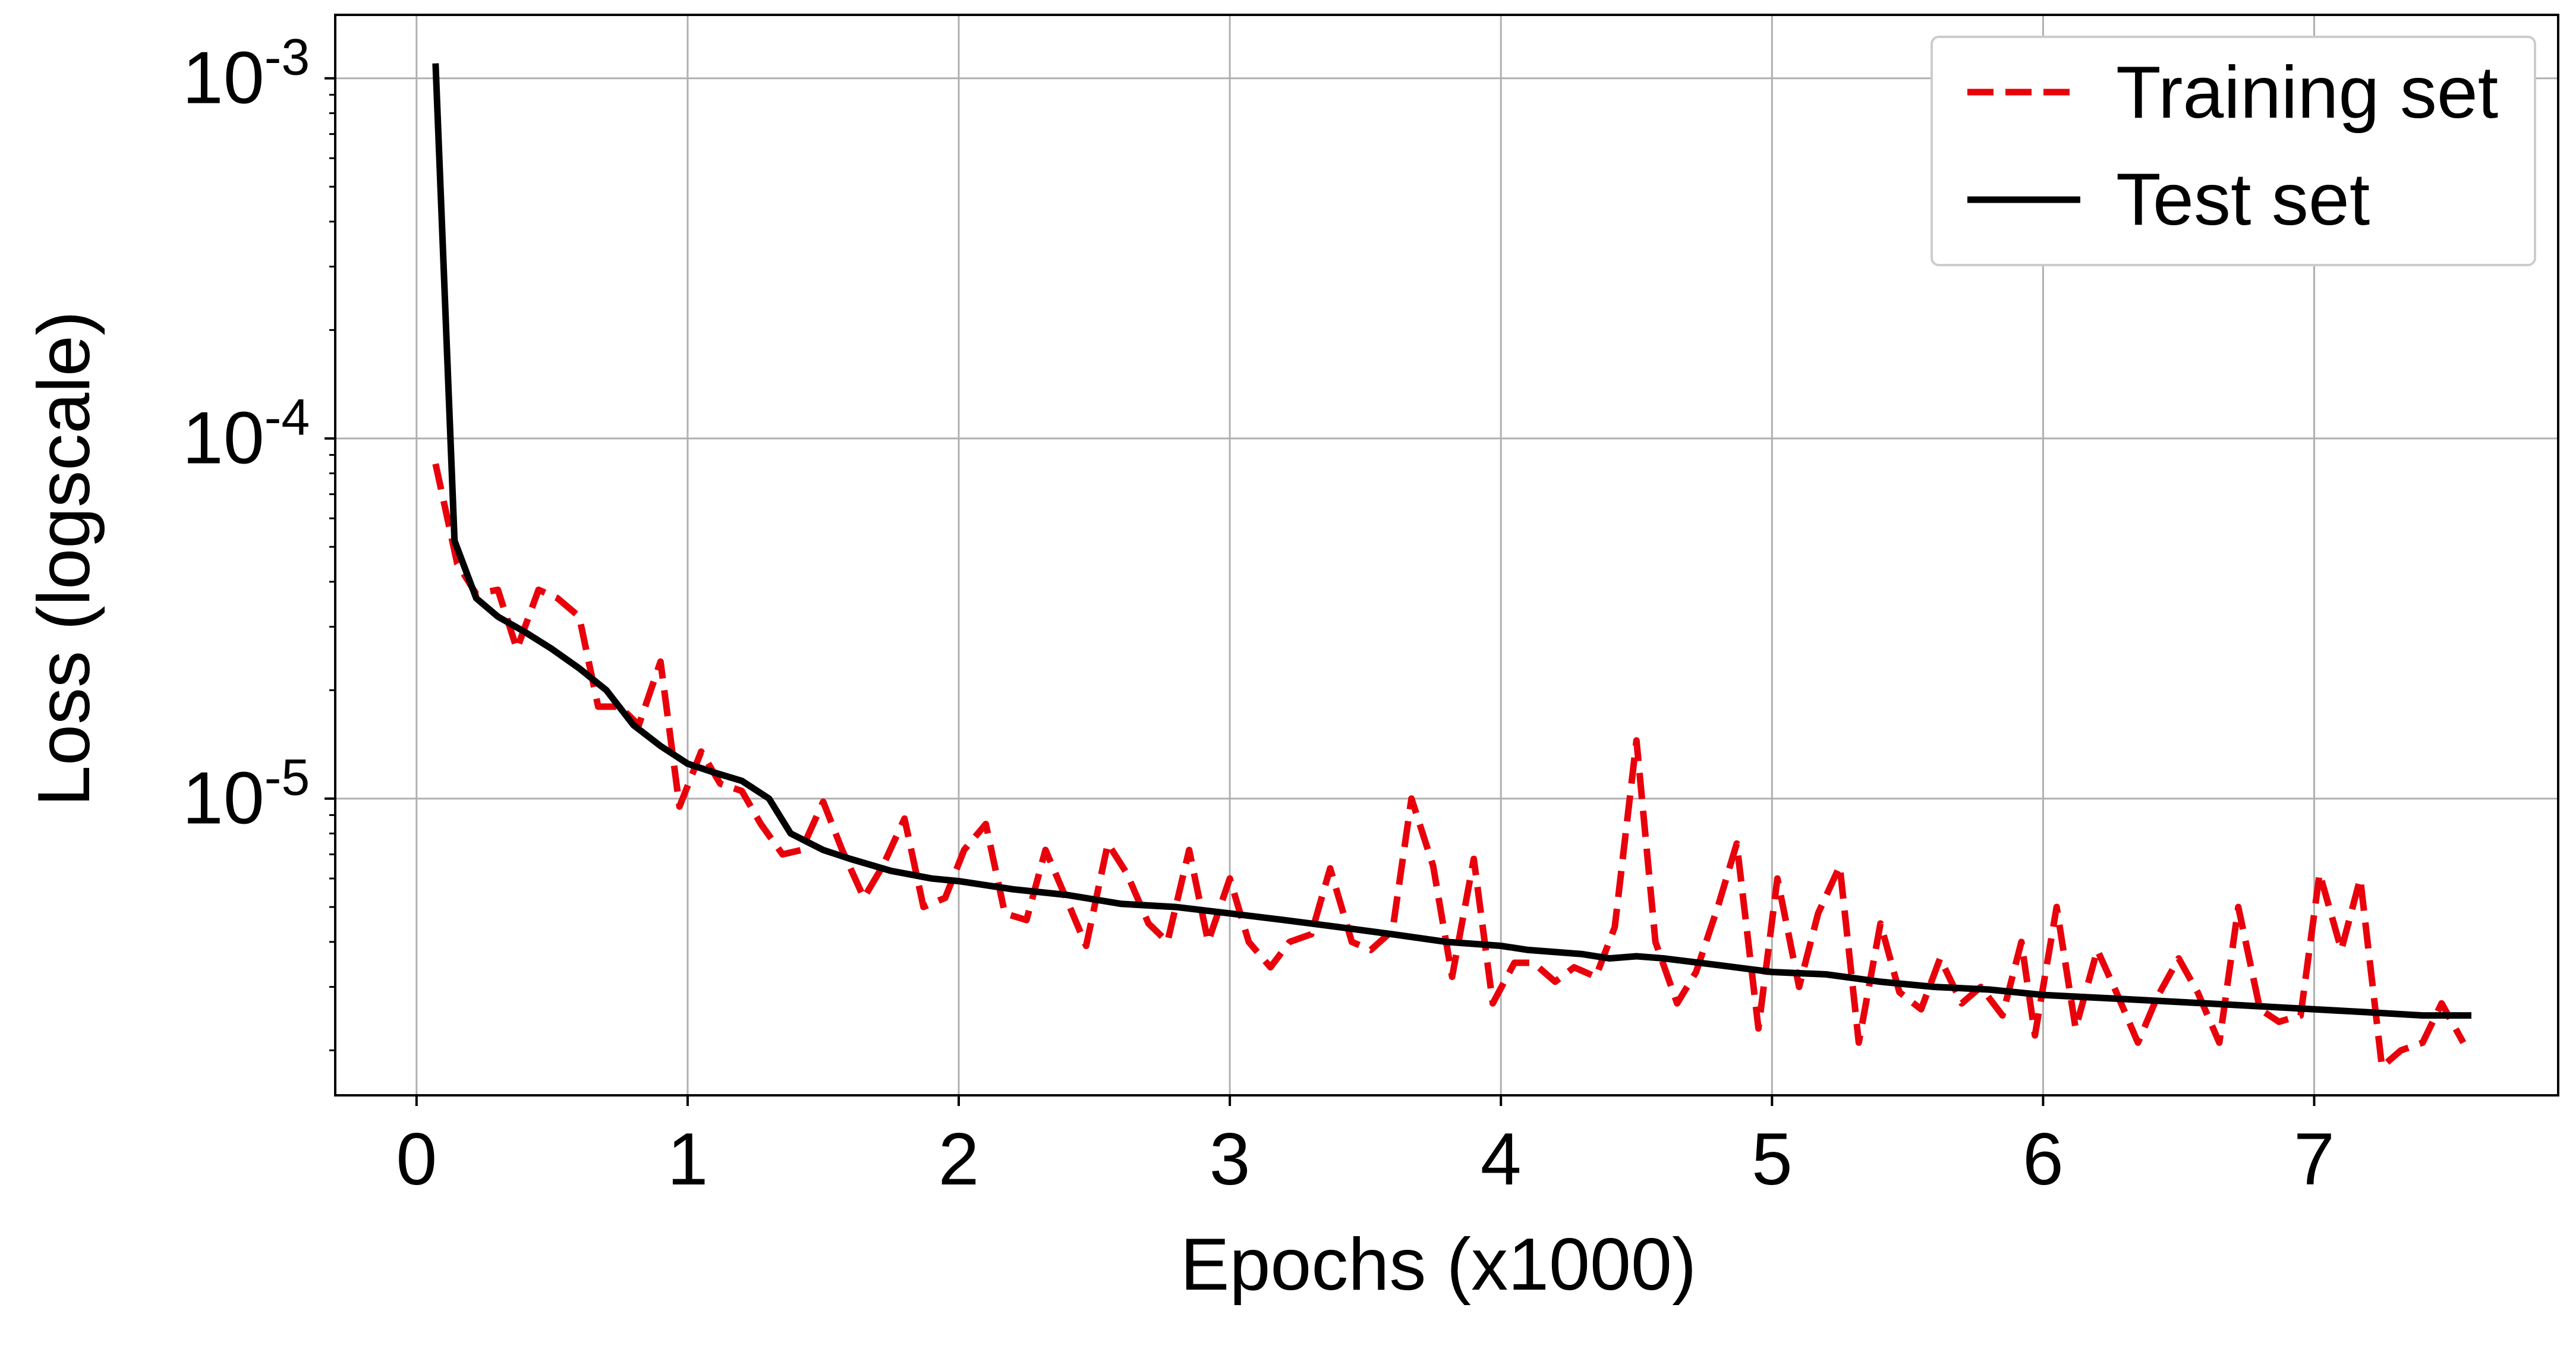 Image resolution: width=2576 pixels, height=1358 pixels. I want to click on x-tick-label: 0, so click(417, 1159).